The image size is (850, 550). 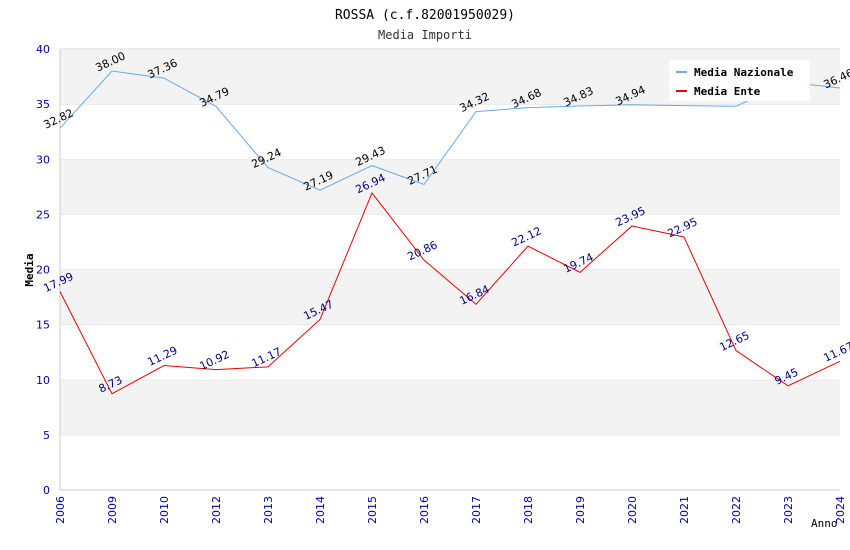 What do you see at coordinates (60, 510) in the screenshot?
I see `x-tick-label: 2006` at bounding box center [60, 510].